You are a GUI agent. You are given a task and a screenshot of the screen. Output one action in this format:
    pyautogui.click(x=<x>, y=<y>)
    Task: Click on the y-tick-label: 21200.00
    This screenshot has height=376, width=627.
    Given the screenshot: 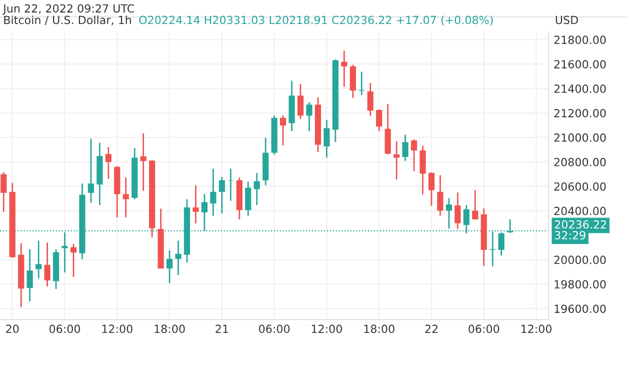 What is the action you would take?
    pyautogui.click(x=580, y=113)
    